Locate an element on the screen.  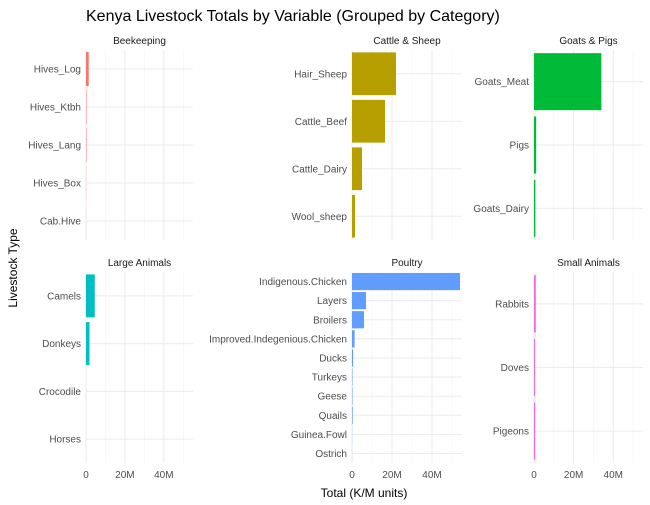
bar-donkeys is located at coordinates (88, 344).